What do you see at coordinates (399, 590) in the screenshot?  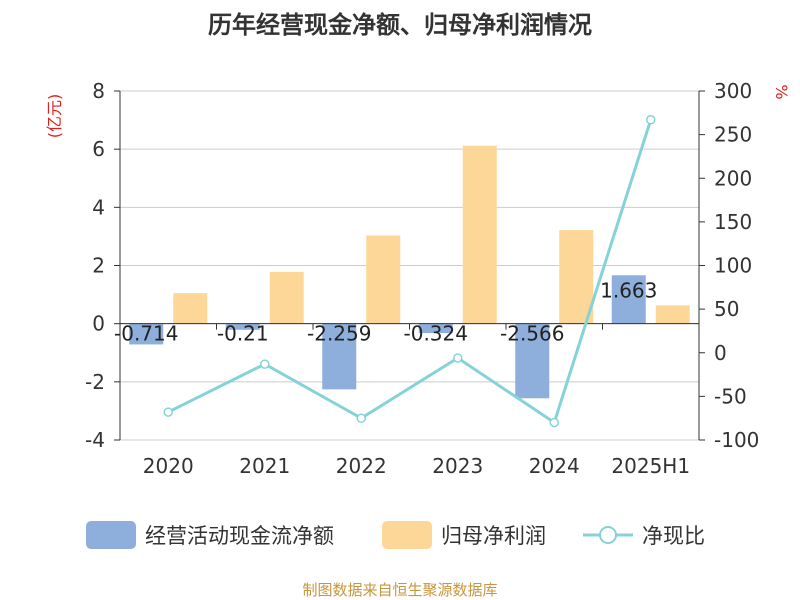 I see `source-note: 制图数据来自恒生聚源数据库` at bounding box center [399, 590].